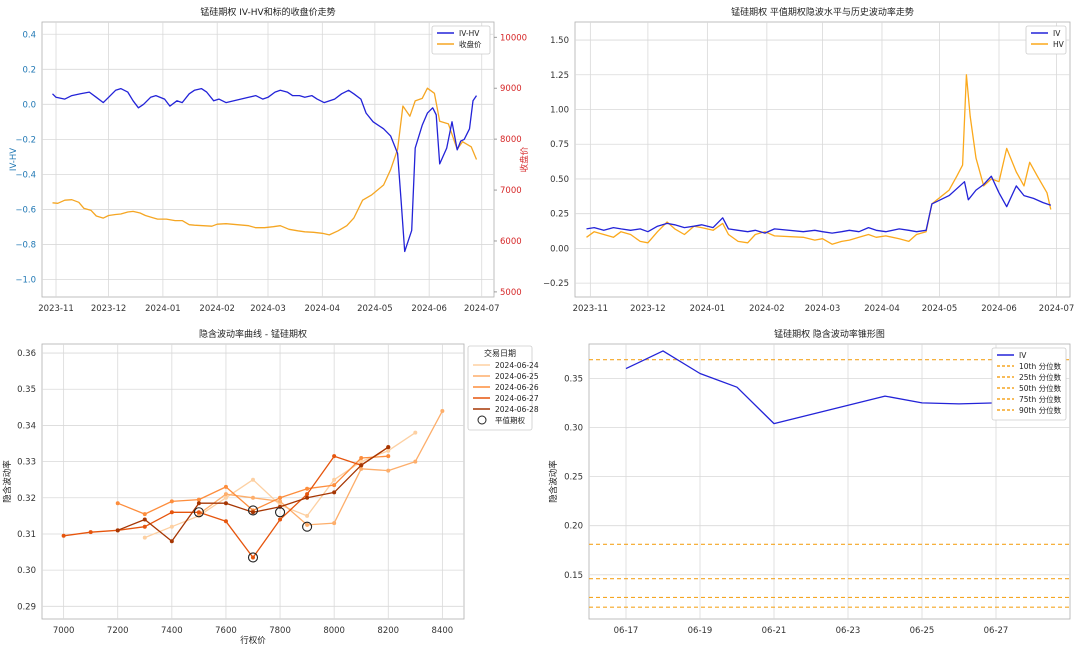 The width and height of the screenshot is (1080, 646). I want to click on y2-tick-label: 10000, so click(513, 38).